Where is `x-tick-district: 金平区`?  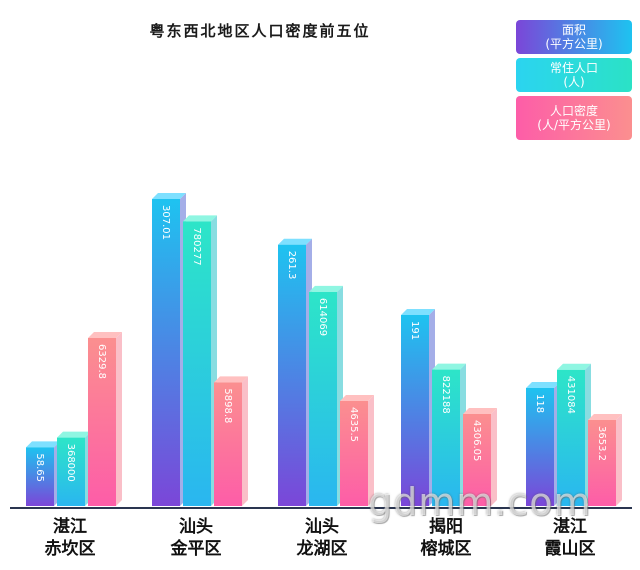 x-tick-district: 金平区 is located at coordinates (196, 549).